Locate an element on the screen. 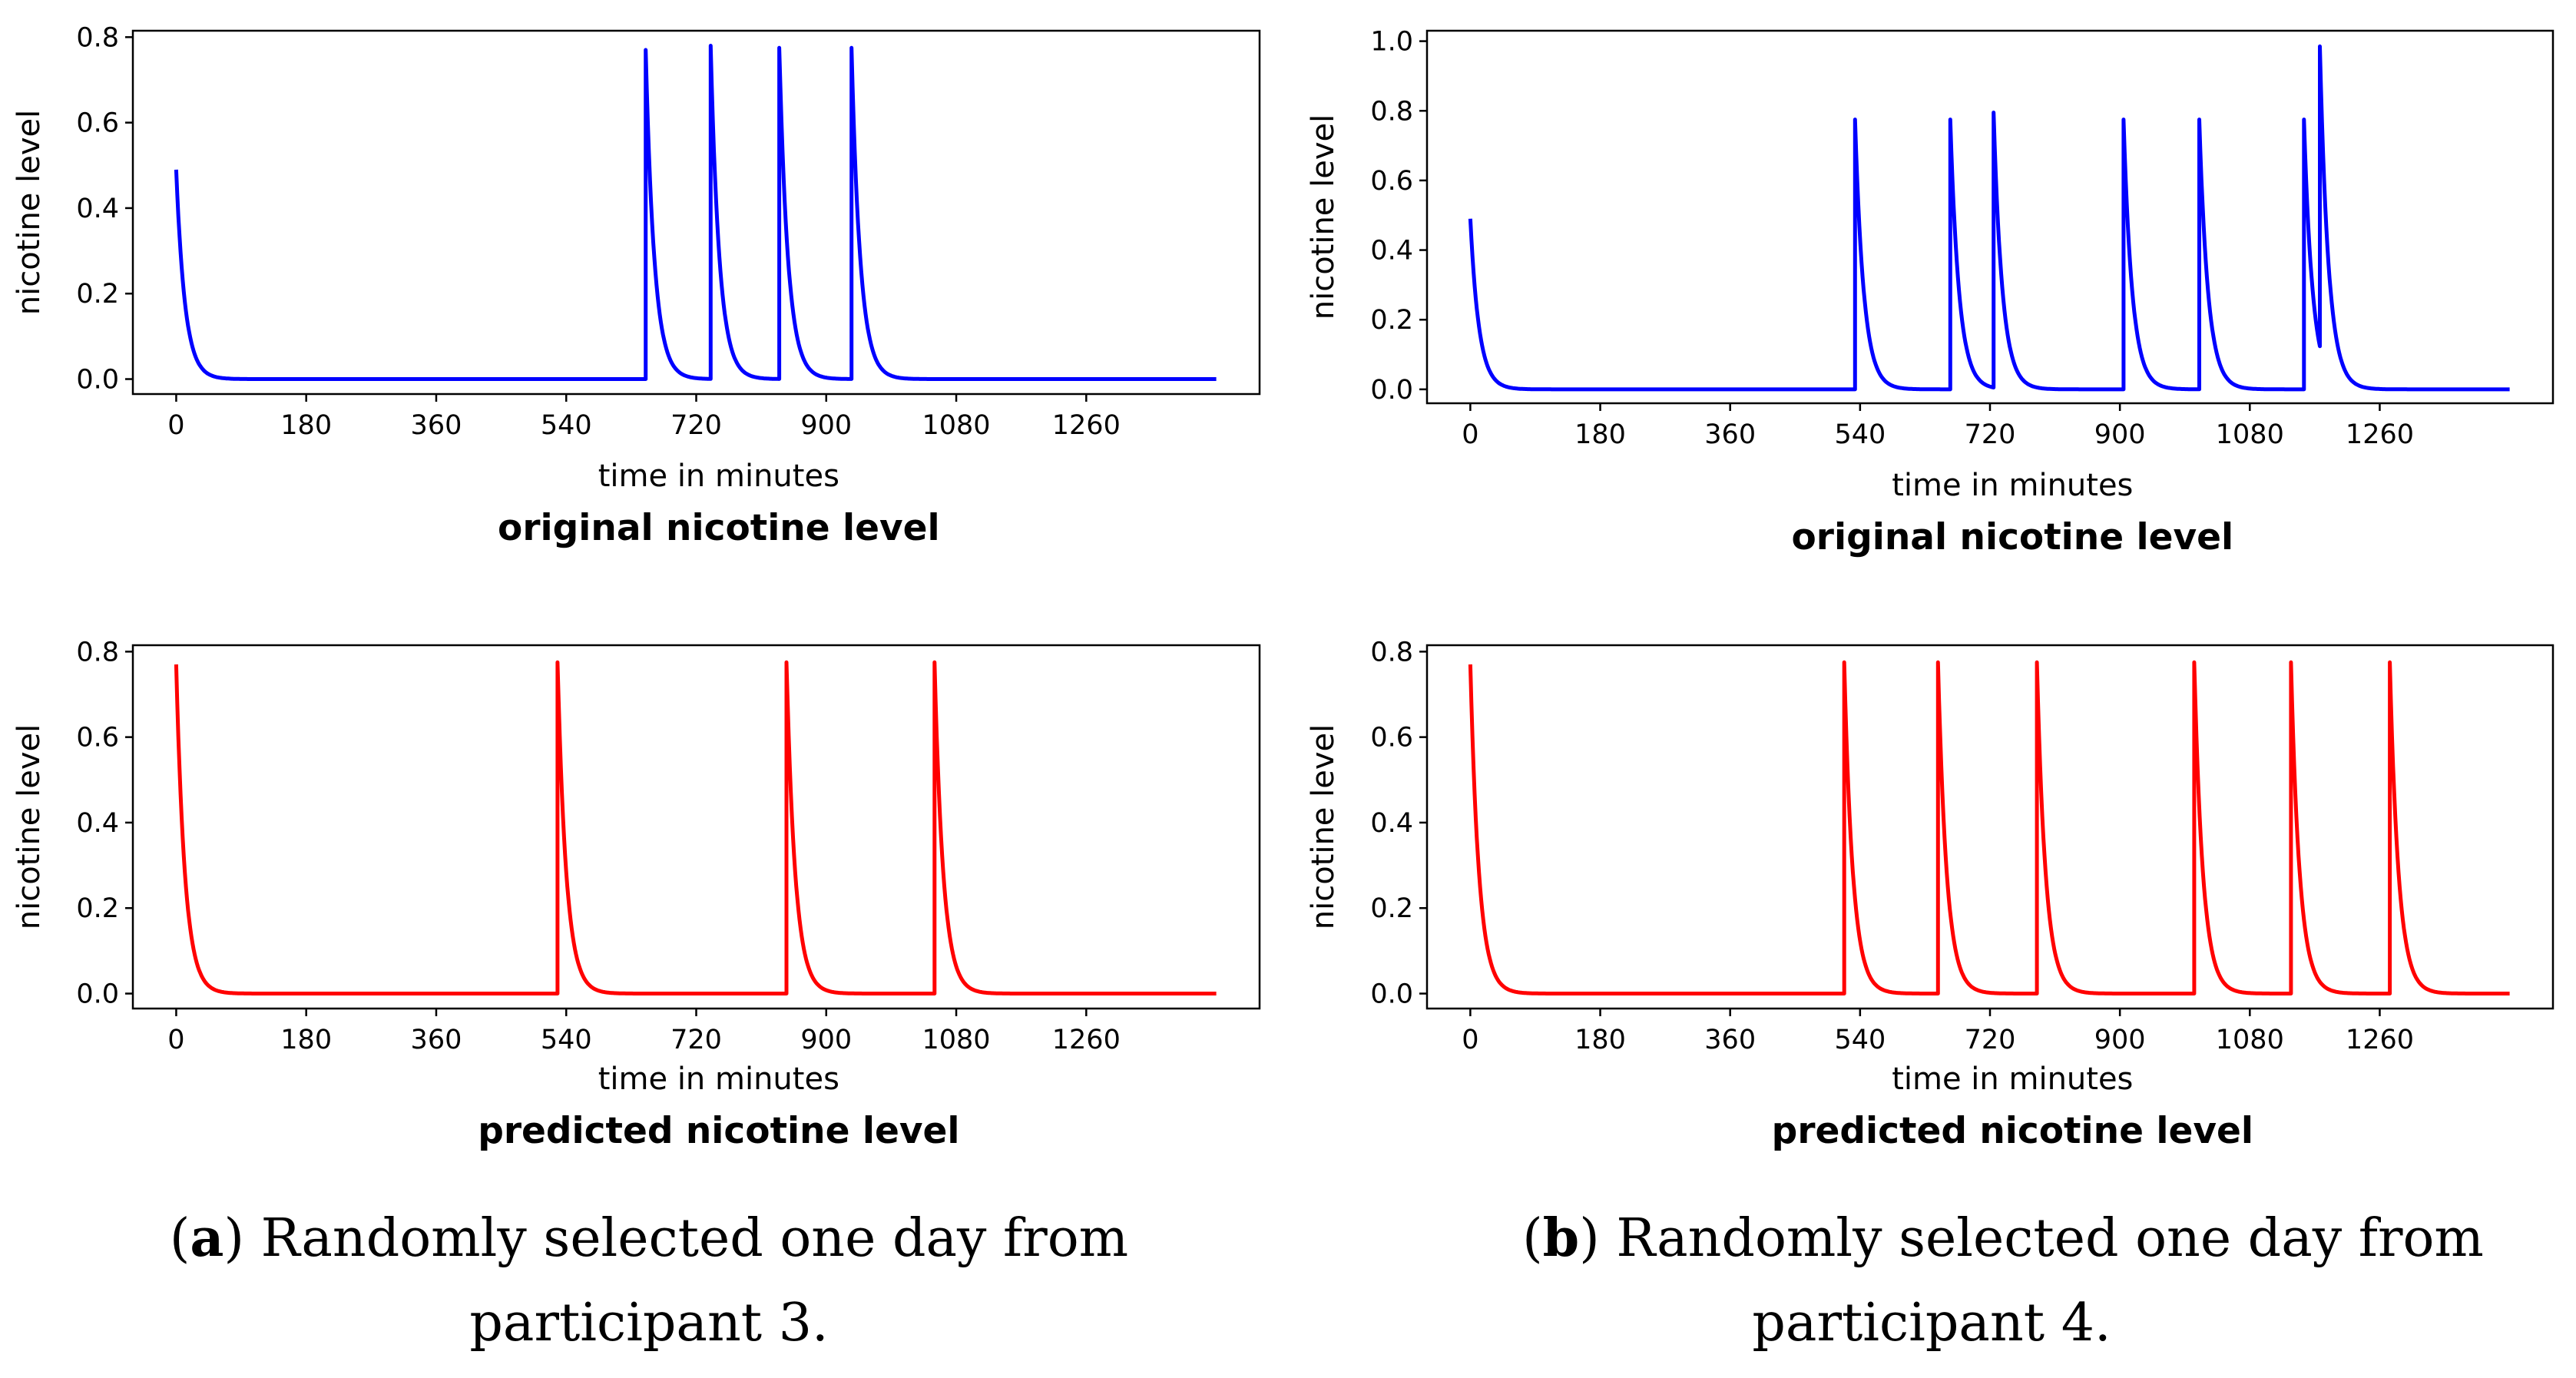  y-tick-label: 1.0 is located at coordinates (1391, 42).